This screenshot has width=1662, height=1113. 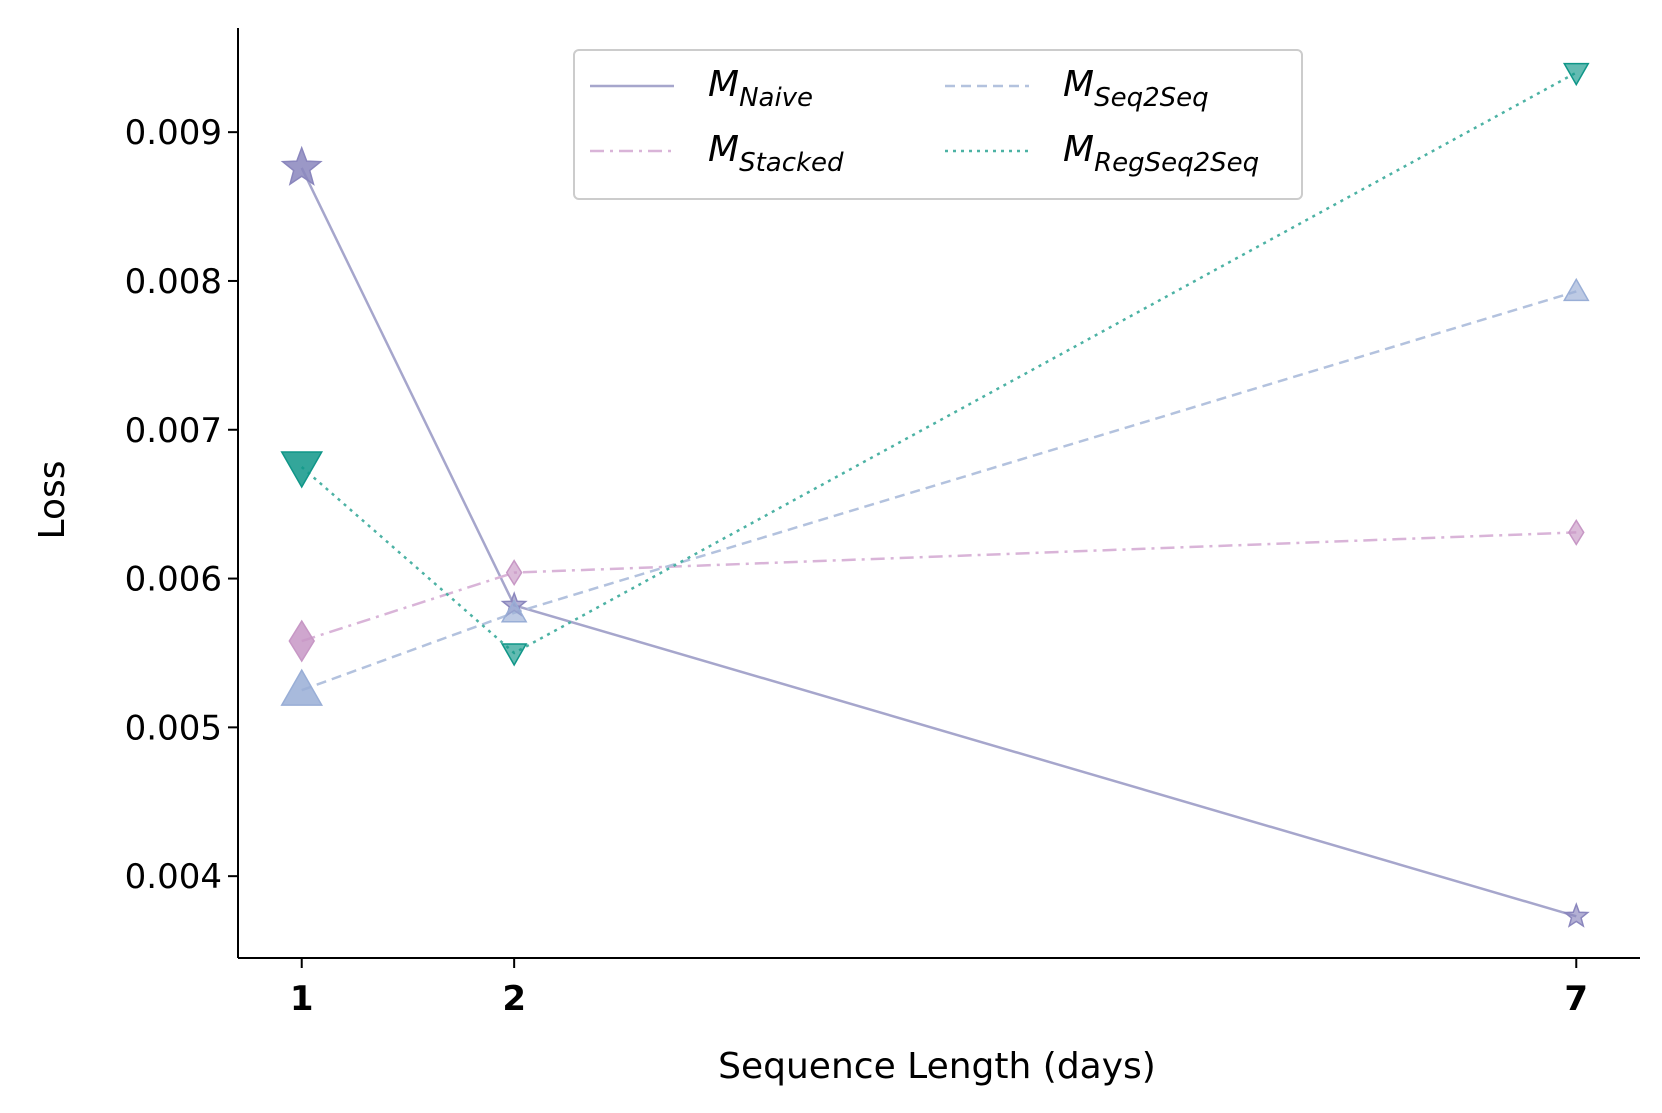 I want to click on y-axis-title: Loss, so click(x=52, y=500).